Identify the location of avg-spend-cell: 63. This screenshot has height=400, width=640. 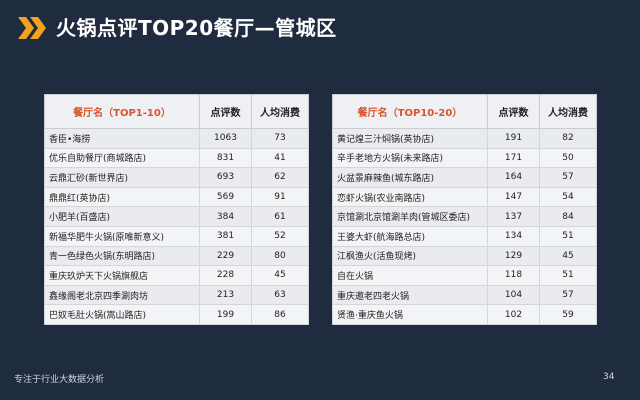
(280, 295).